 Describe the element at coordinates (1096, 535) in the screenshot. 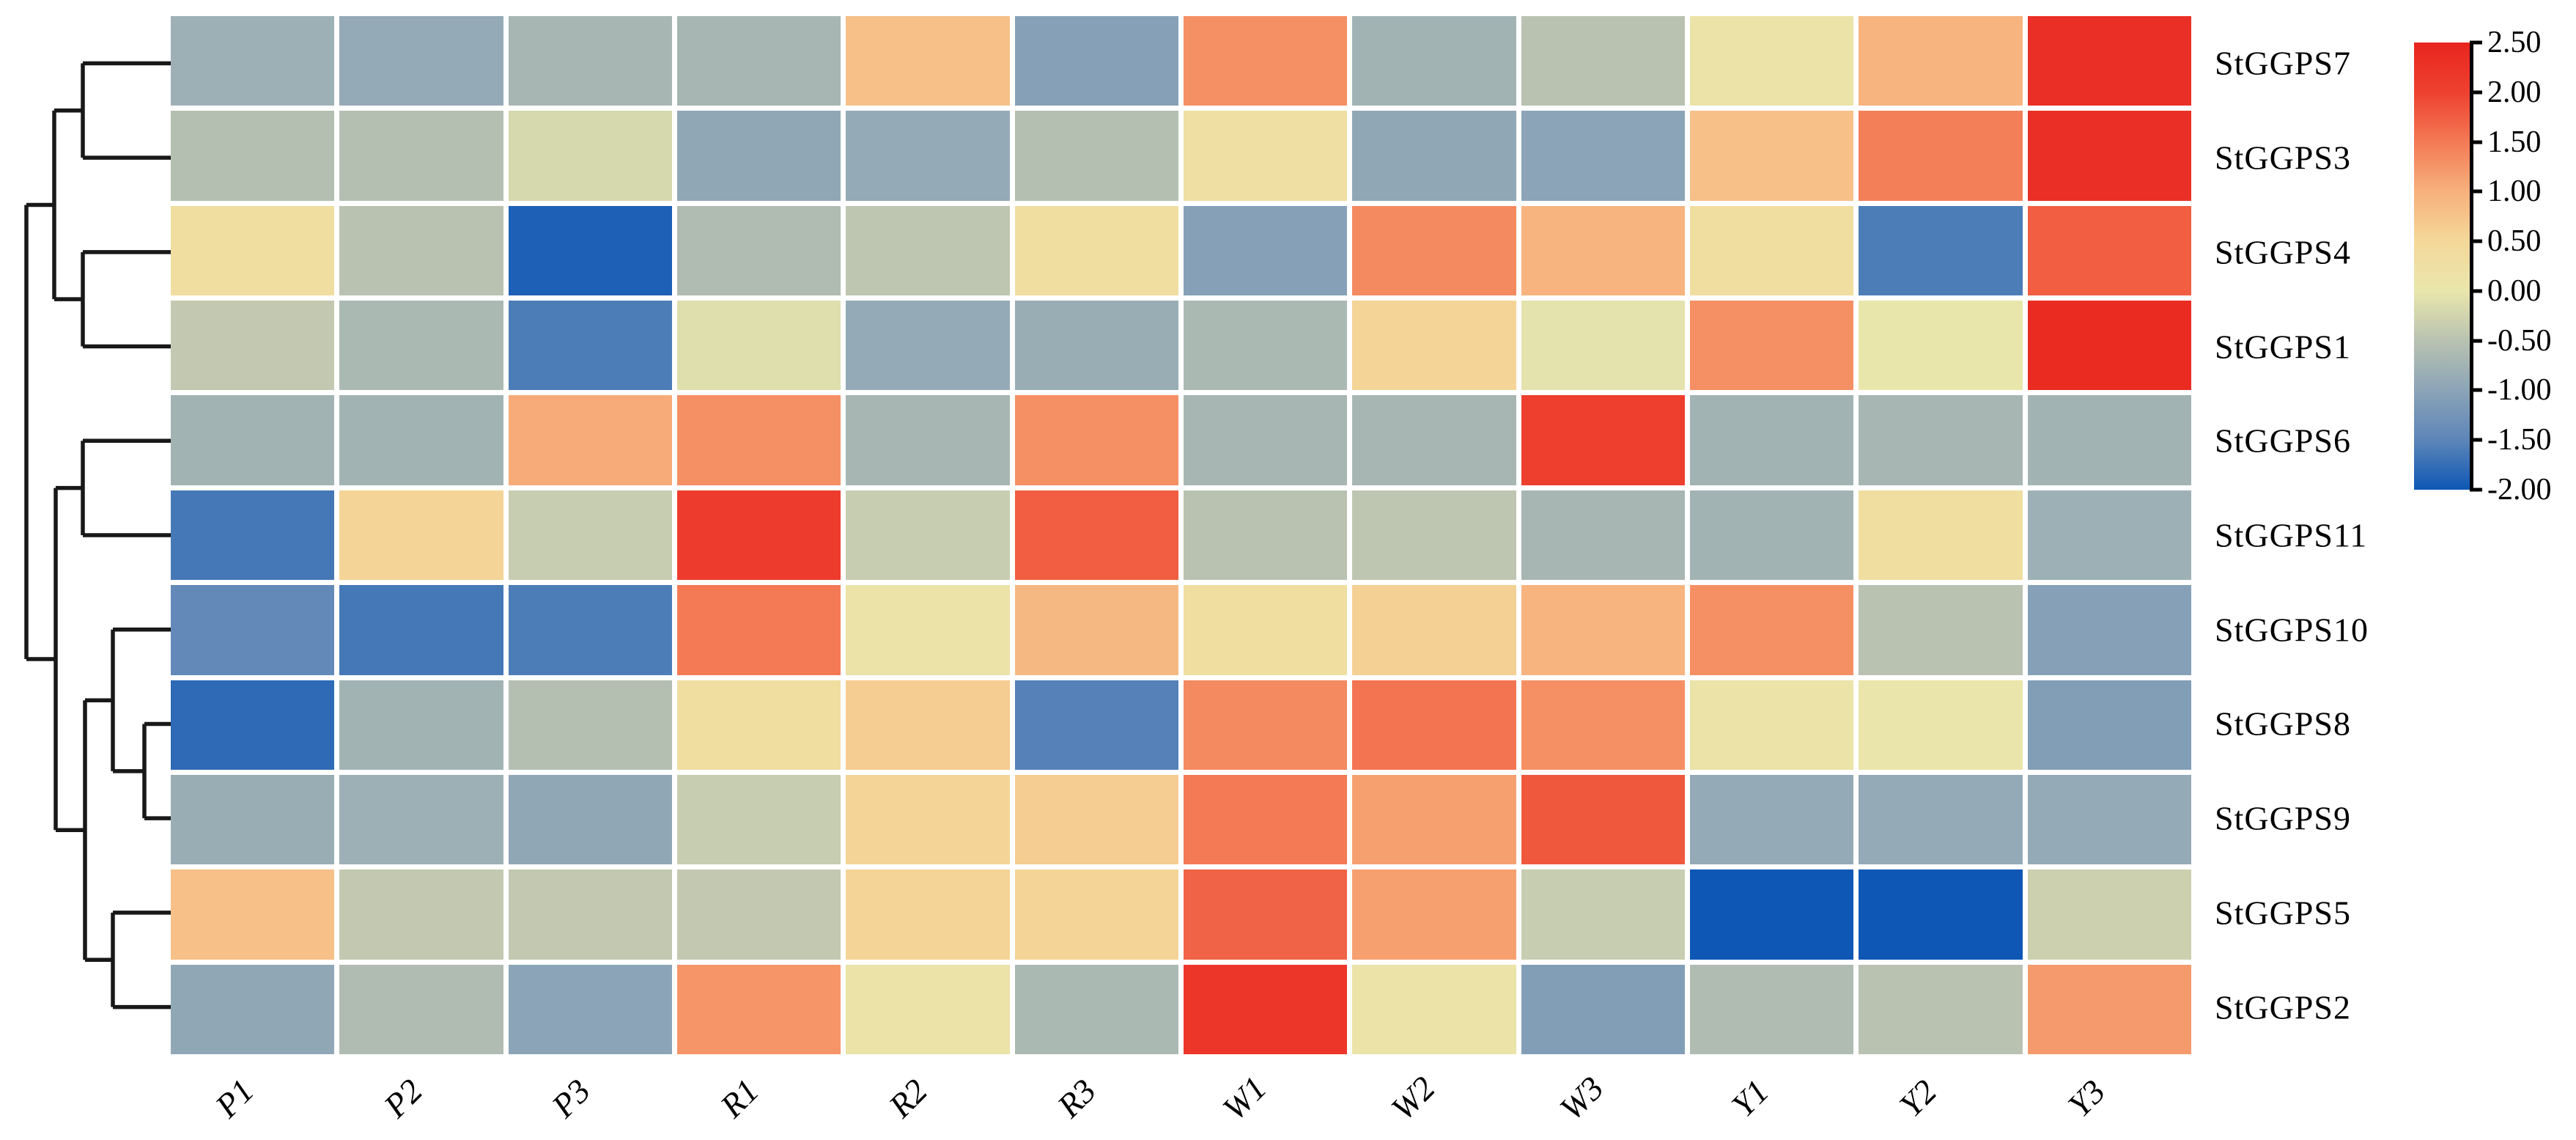

I see `heatmap-cell-StGGPS11-R3` at that location.